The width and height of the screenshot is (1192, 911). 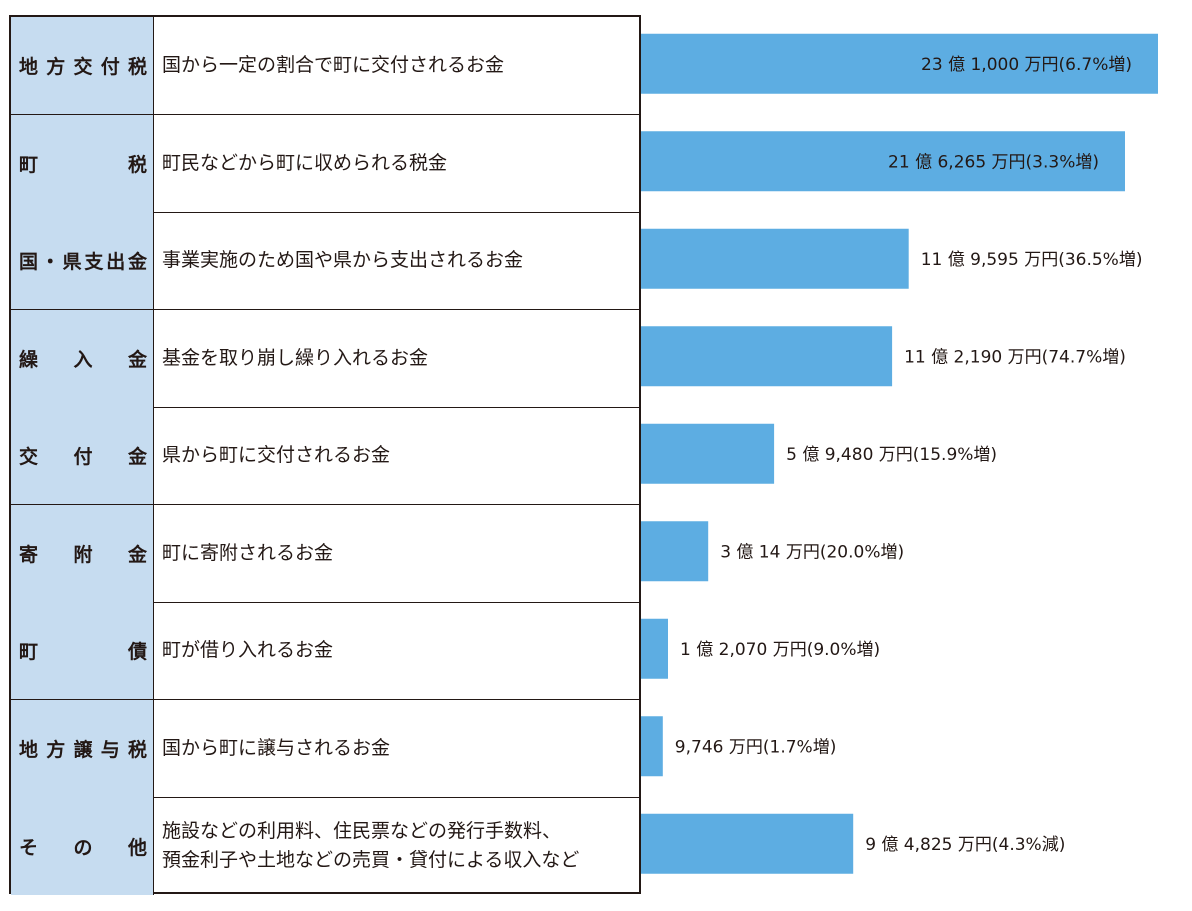 I want to click on revenue-category-cell: 国・県支出金, so click(x=82, y=260).